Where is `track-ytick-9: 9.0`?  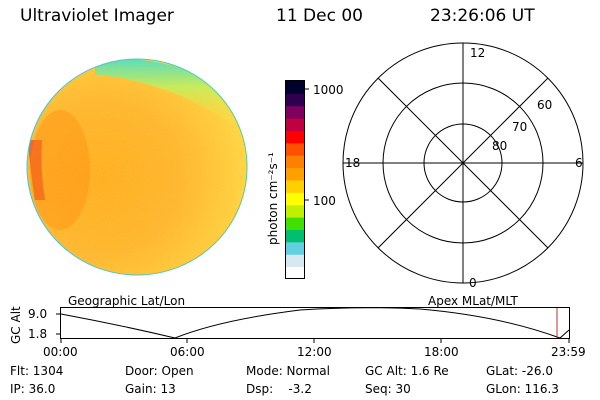
track-ytick-9: 9.0 is located at coordinates (38, 314).